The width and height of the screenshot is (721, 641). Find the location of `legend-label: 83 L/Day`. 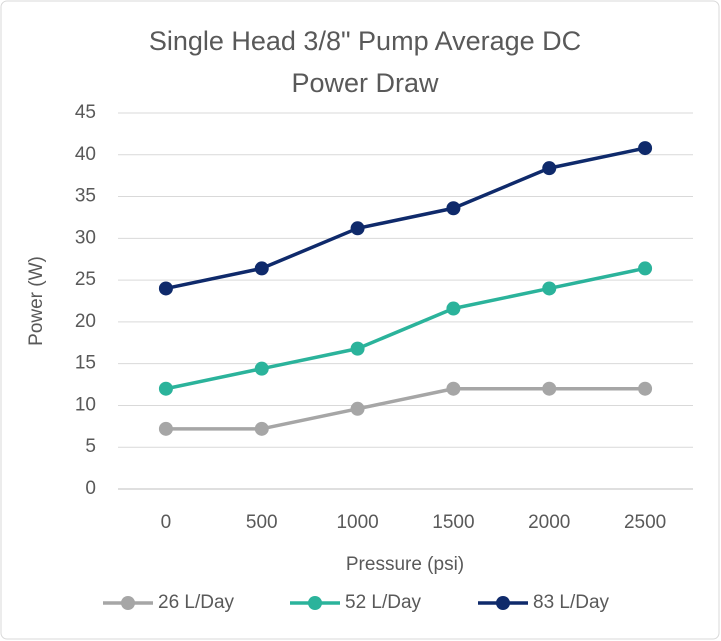

legend-label: 83 L/Day is located at coordinates (571, 602).